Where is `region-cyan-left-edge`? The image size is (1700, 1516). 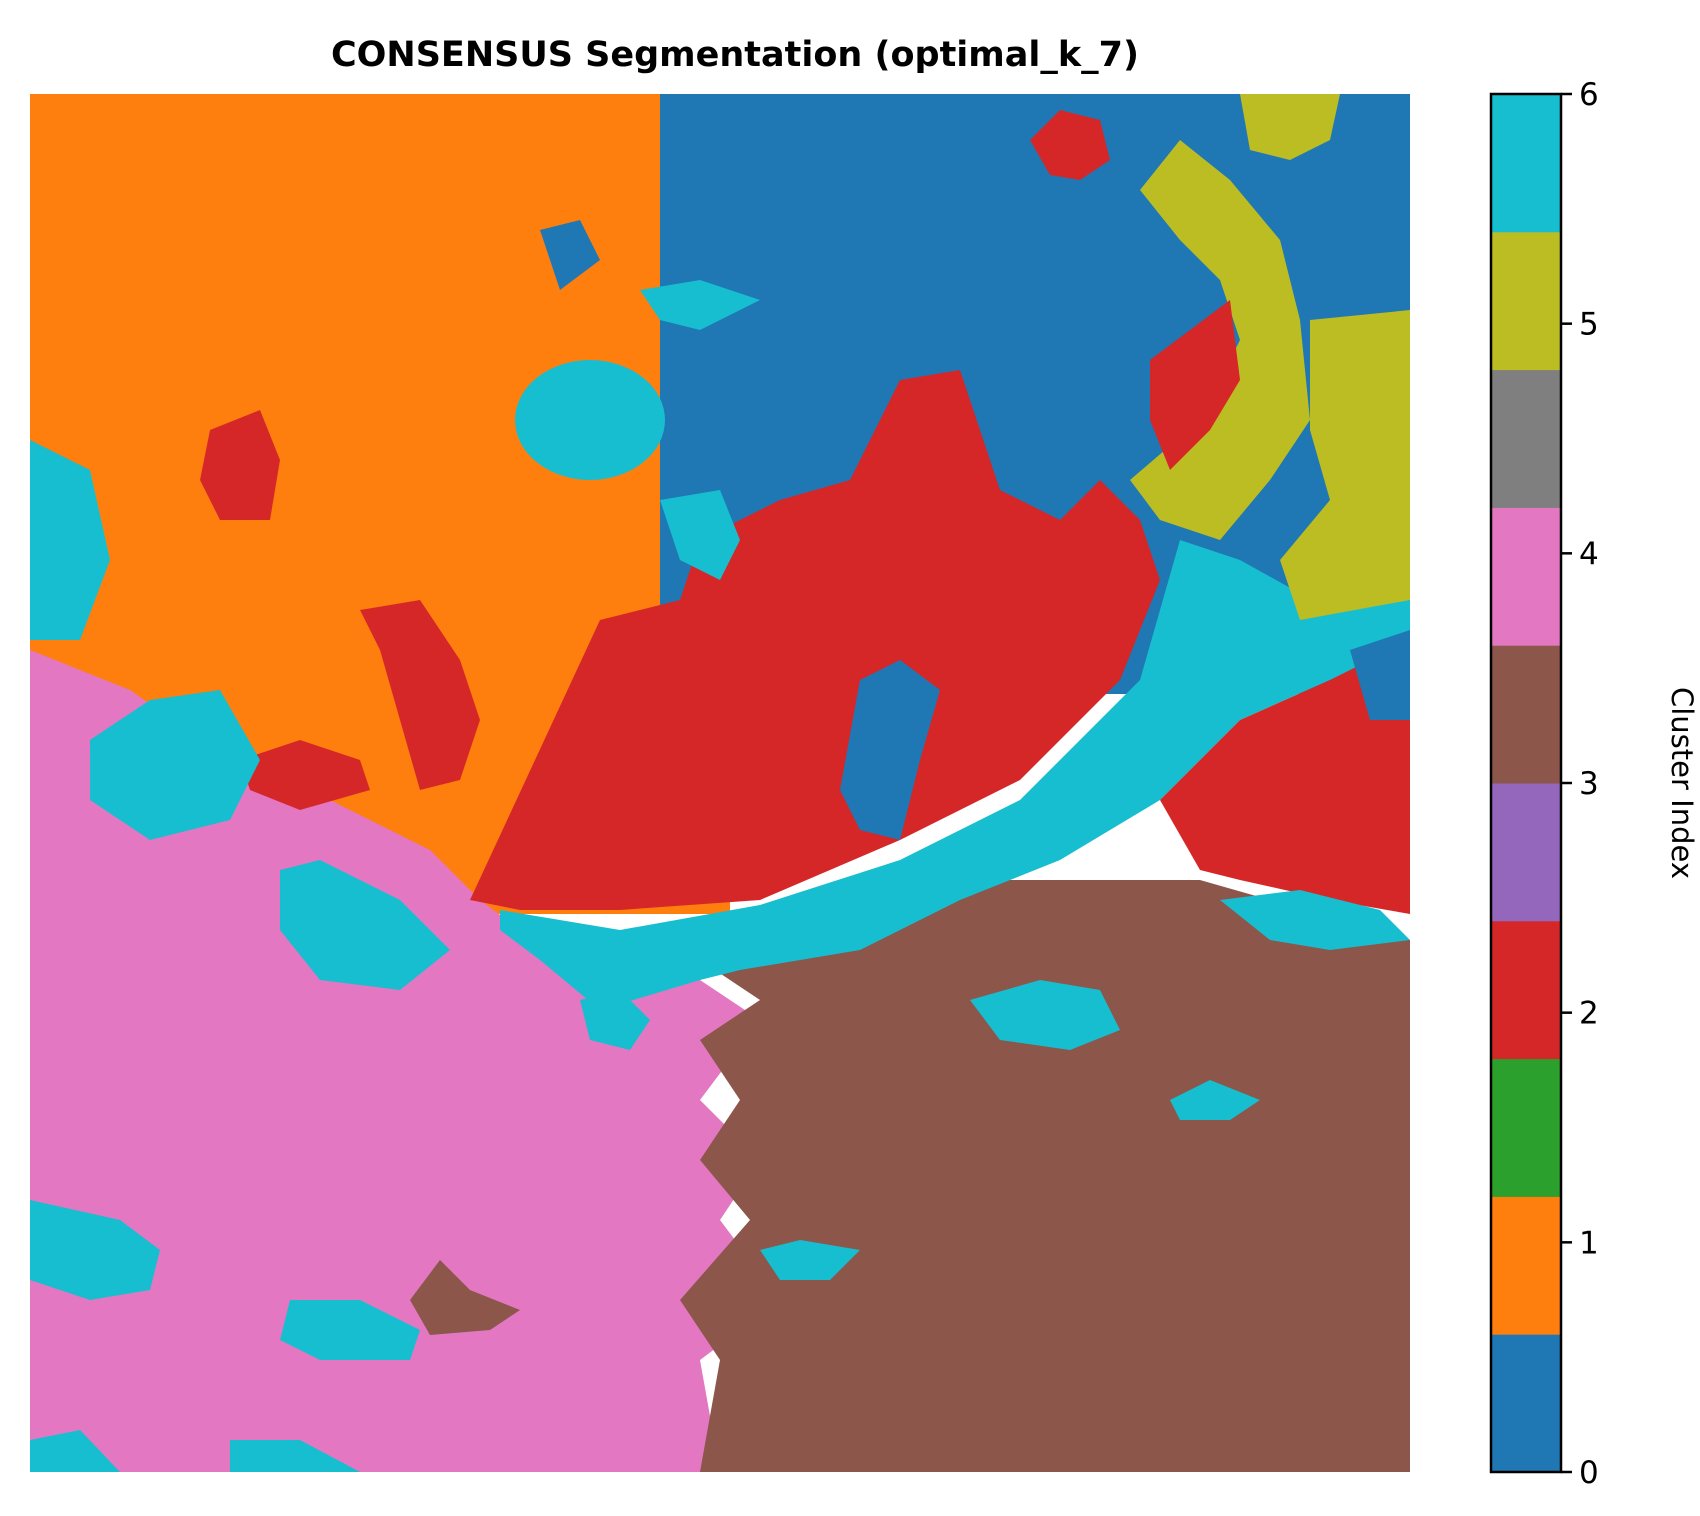
region-cyan-left-edge is located at coordinates (70, 540).